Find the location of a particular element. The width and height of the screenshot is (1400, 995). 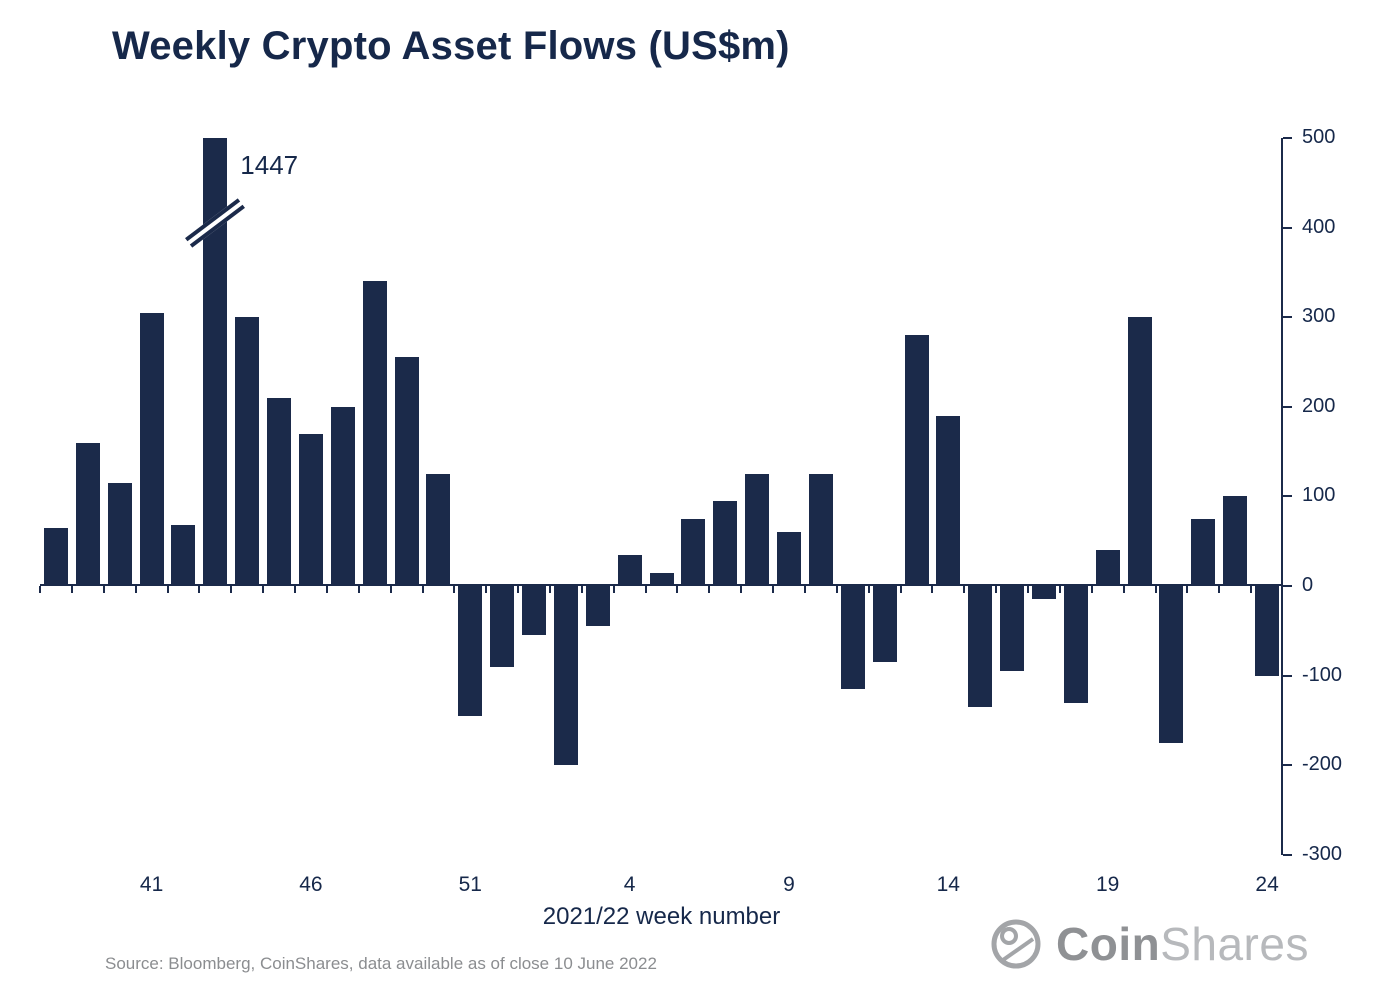

y-axis-tick-label: 400 is located at coordinates (1319, 226).